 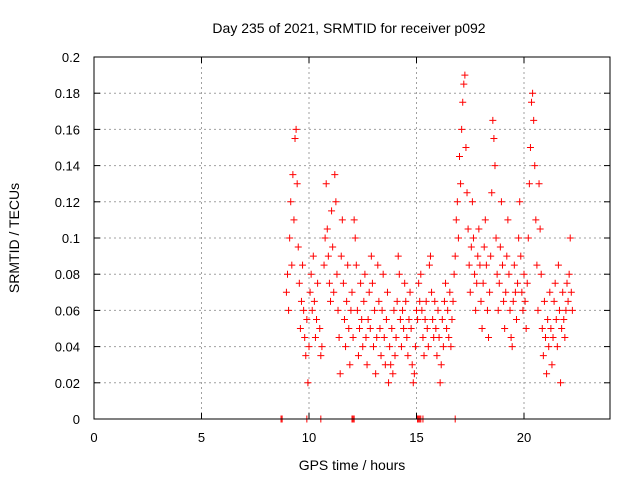 I want to click on y-tick-label: 0.1, so click(x=71, y=238).